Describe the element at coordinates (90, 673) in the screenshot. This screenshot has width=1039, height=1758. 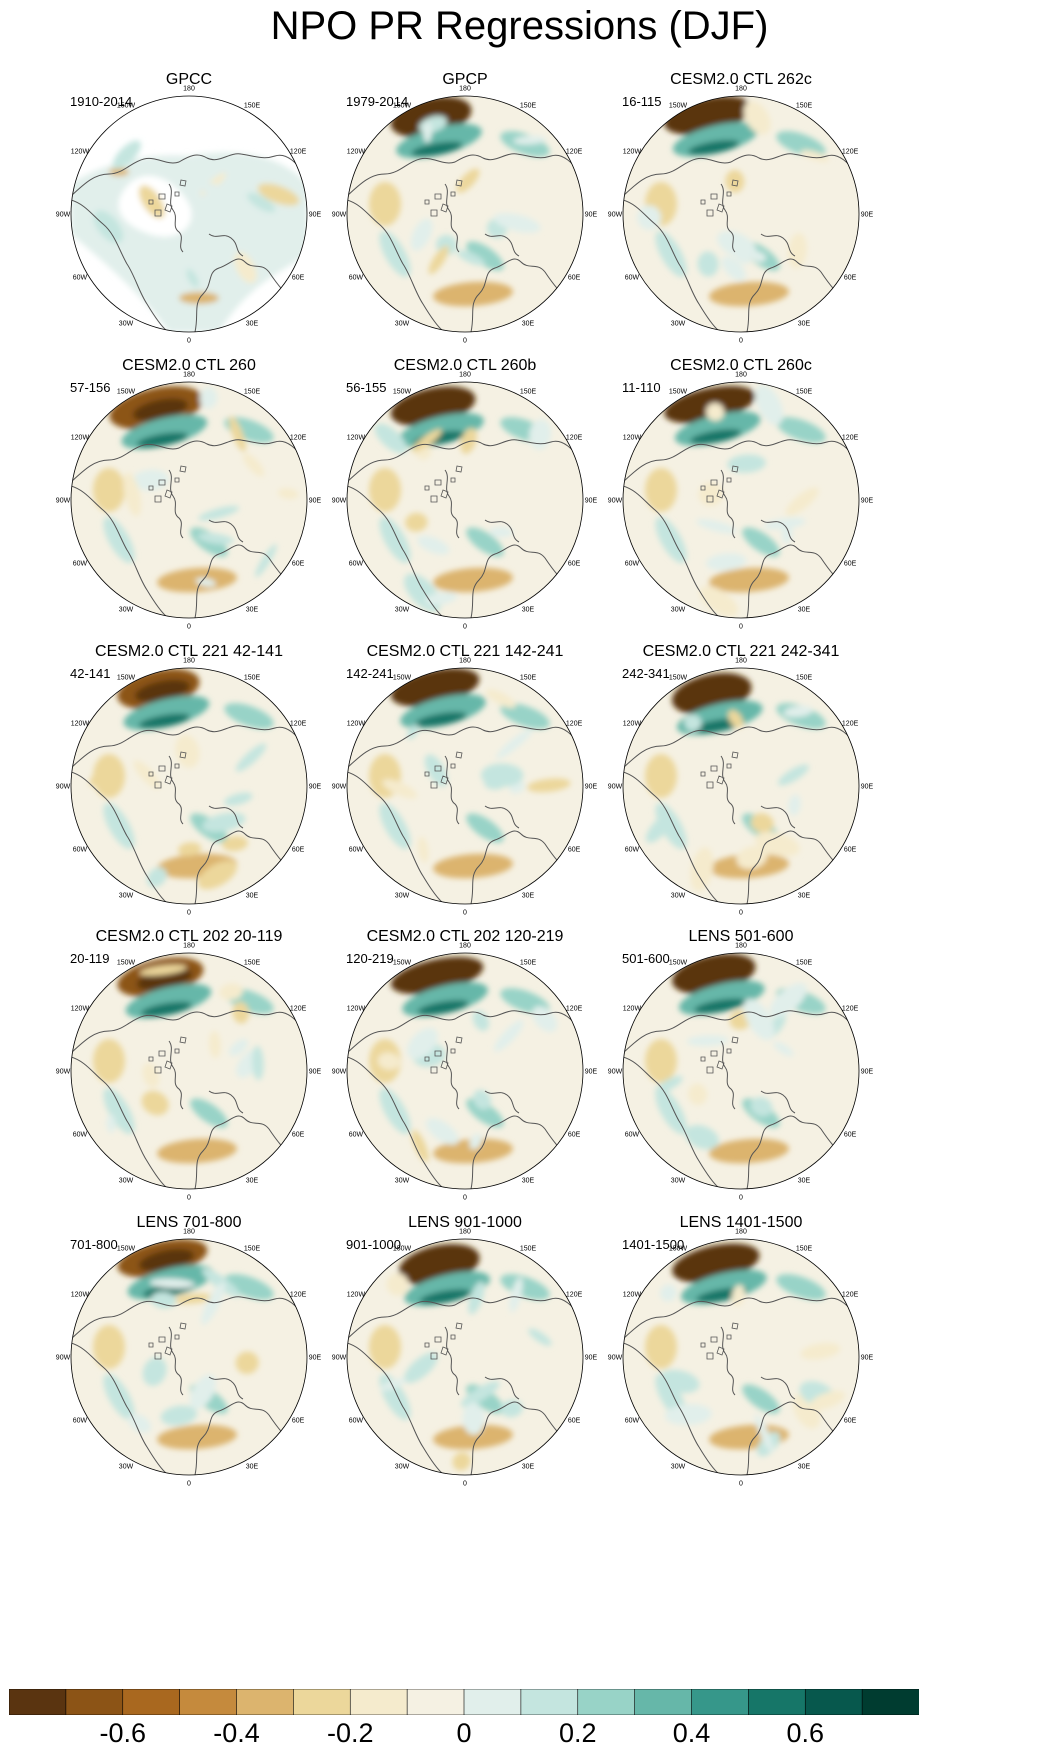
I see `panel-period-label: 42-141` at that location.